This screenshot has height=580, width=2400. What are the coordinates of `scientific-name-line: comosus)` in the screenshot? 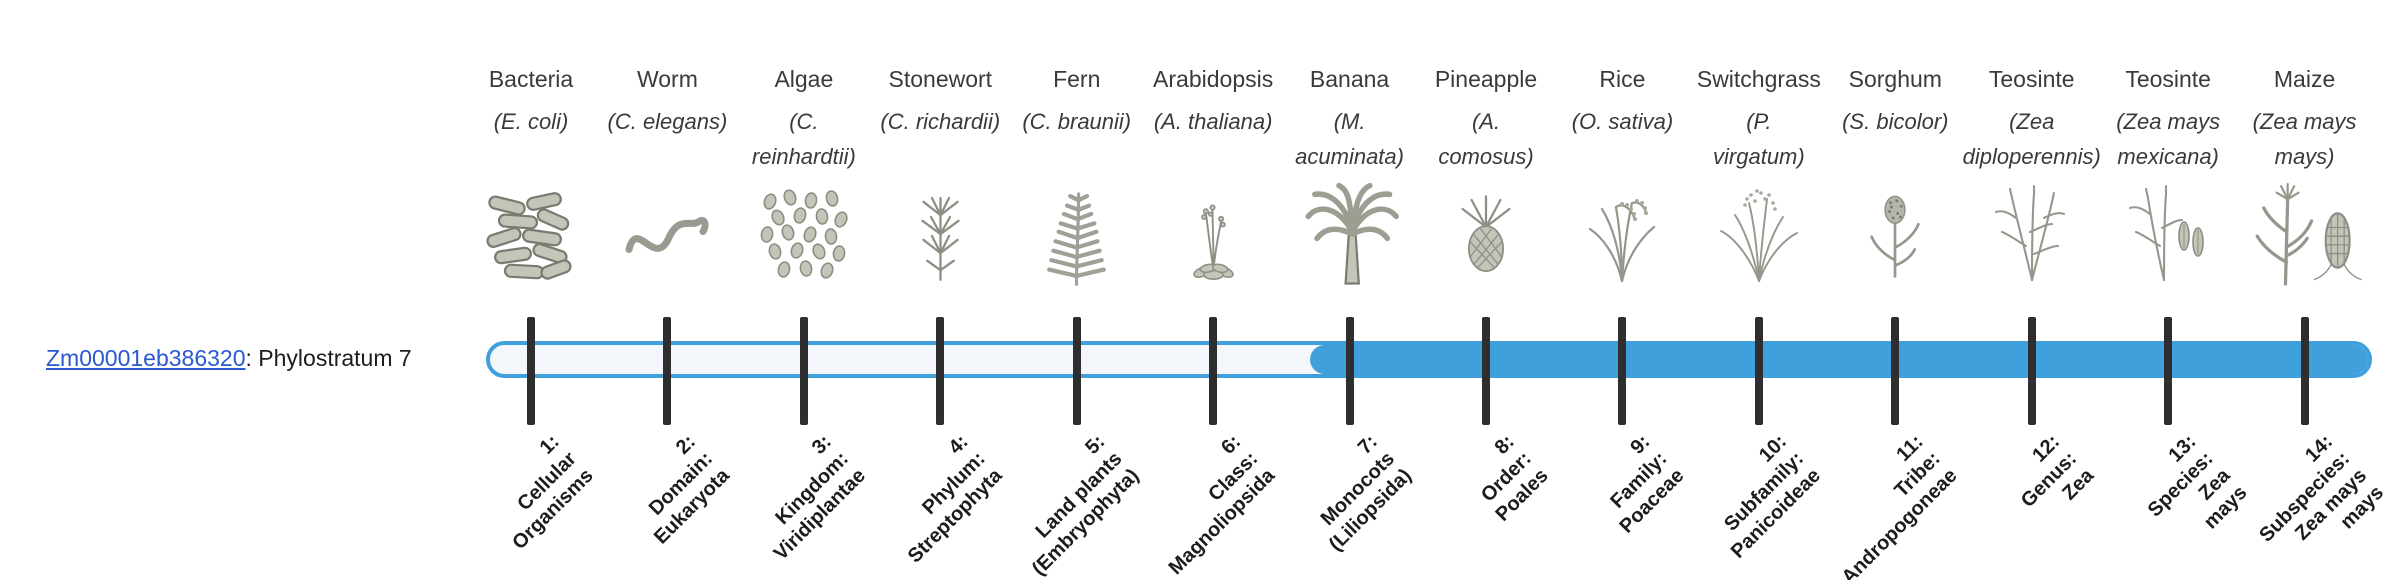 It's located at (1486, 156).